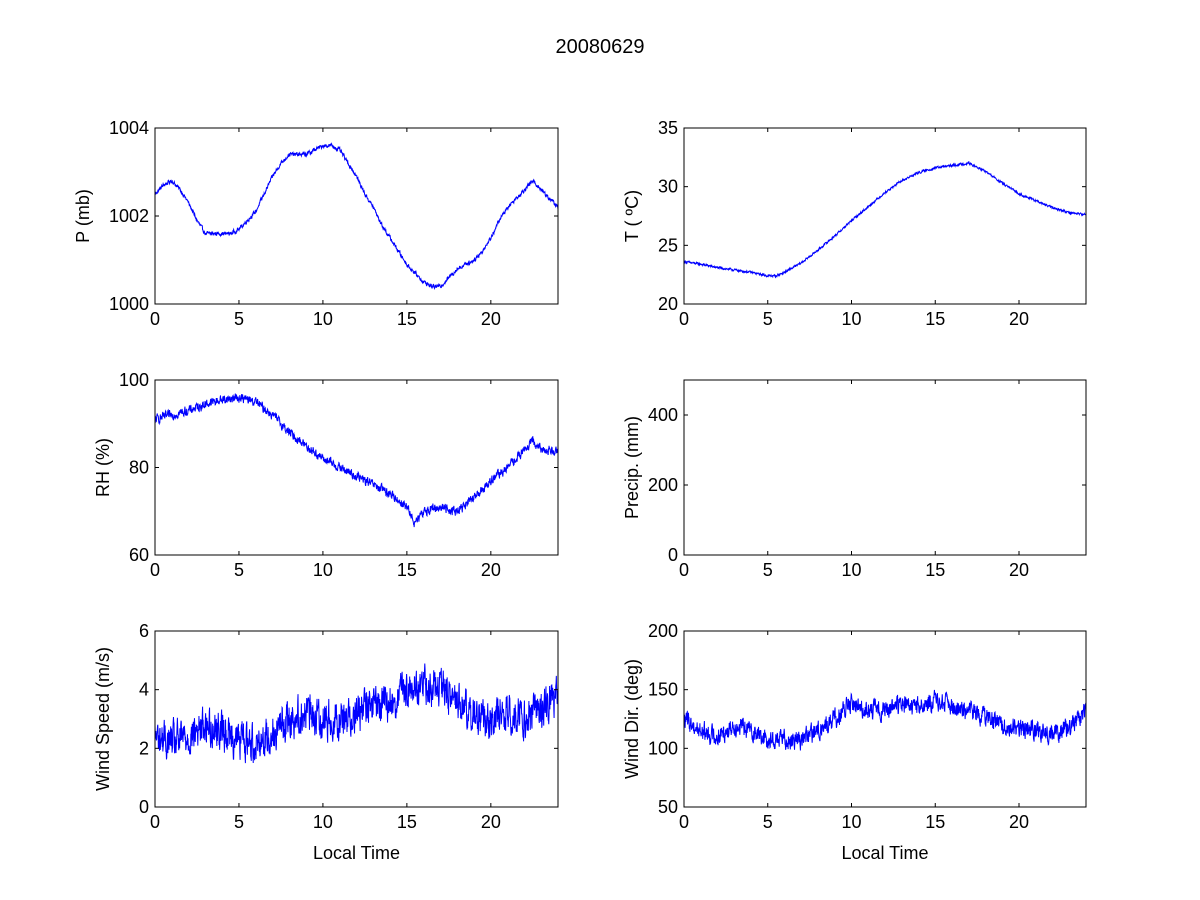 This screenshot has height=900, width=1200. I want to click on subplot-wind_speed: 0 5 10 15 20 0 2 4 6 Wind Speed (m/s) Local Time, so click(326, 742).